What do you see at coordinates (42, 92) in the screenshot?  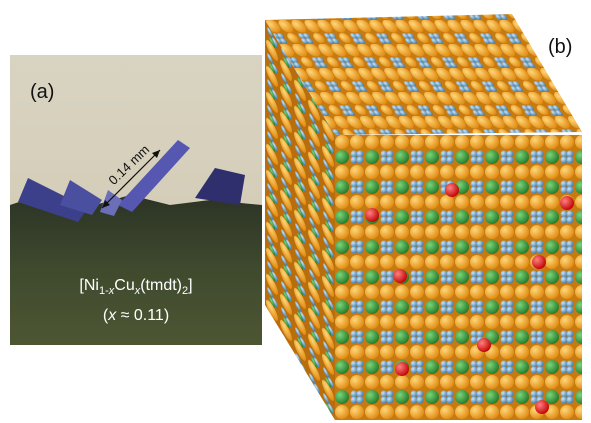 I see `panel-label: (a)` at bounding box center [42, 92].